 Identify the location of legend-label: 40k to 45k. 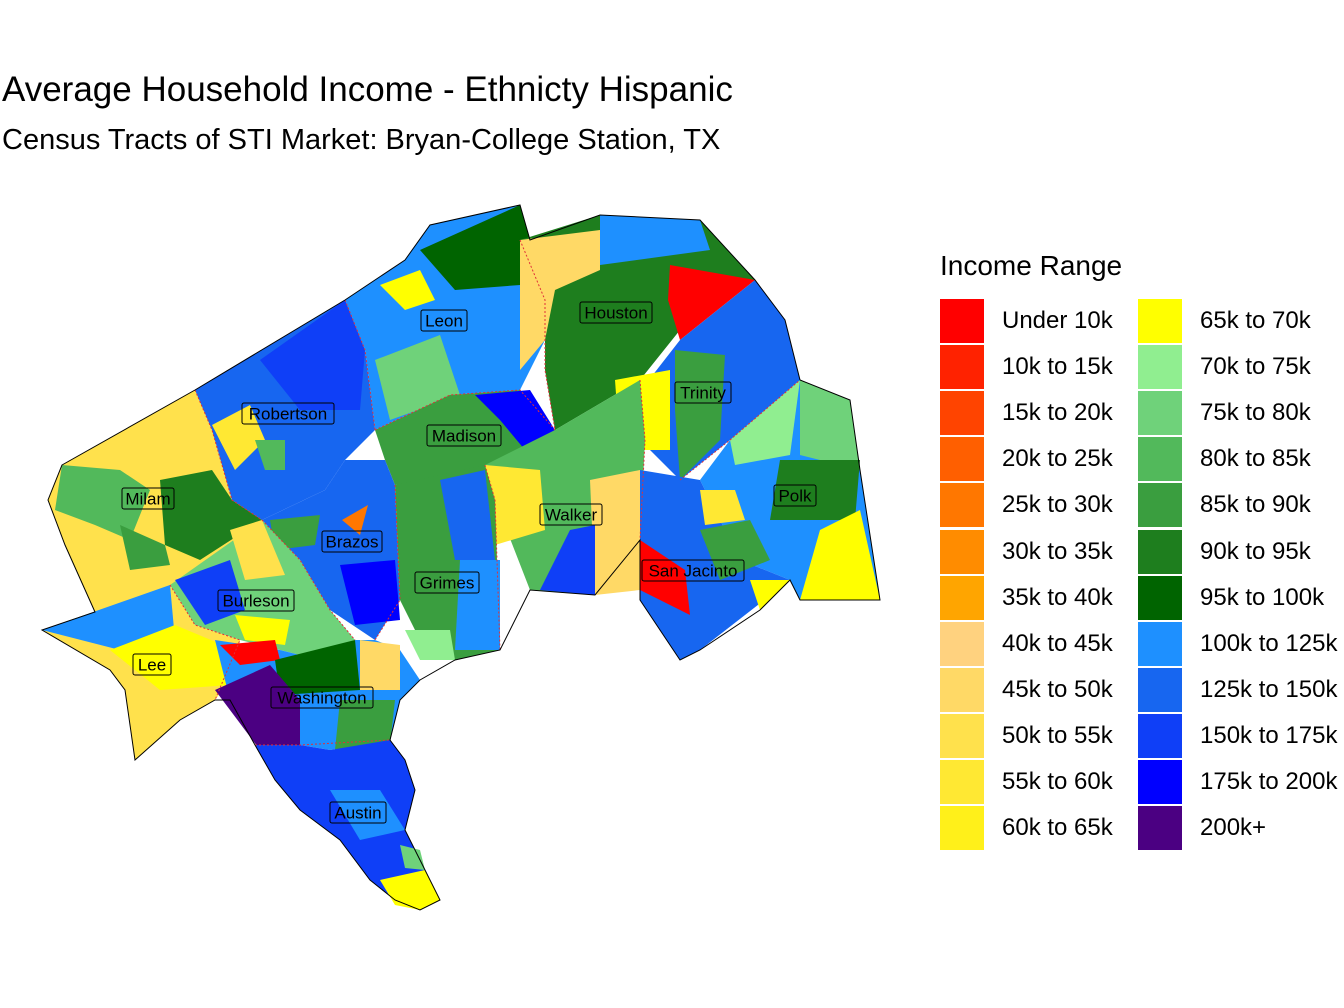
(1057, 643).